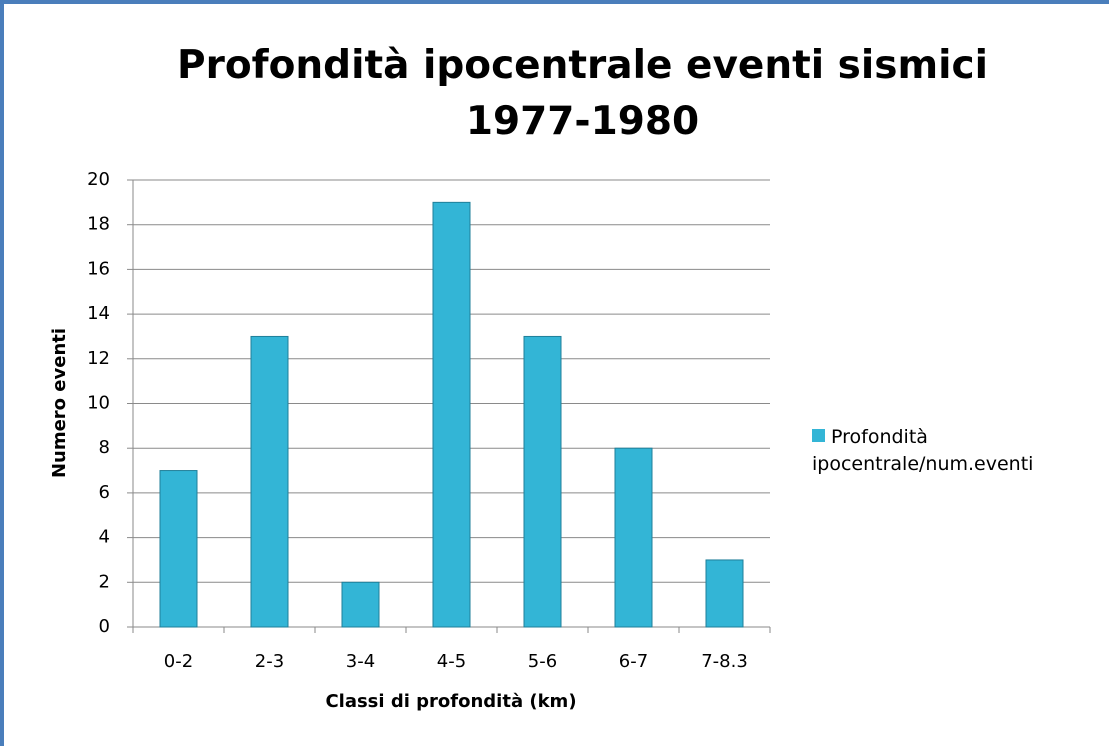 This screenshot has height=746, width=1109. What do you see at coordinates (923, 450) in the screenshot?
I see `legend-label: Profondità ipocentrale/num.eventi` at bounding box center [923, 450].